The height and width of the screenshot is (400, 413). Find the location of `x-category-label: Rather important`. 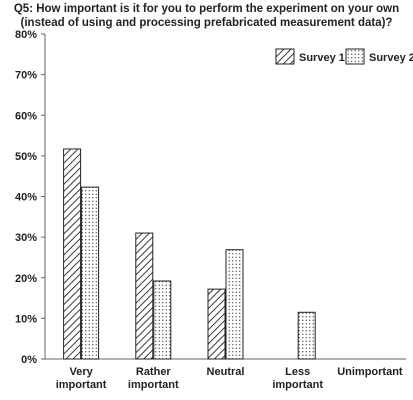

x-category-label: Rather important is located at coordinates (153, 378).